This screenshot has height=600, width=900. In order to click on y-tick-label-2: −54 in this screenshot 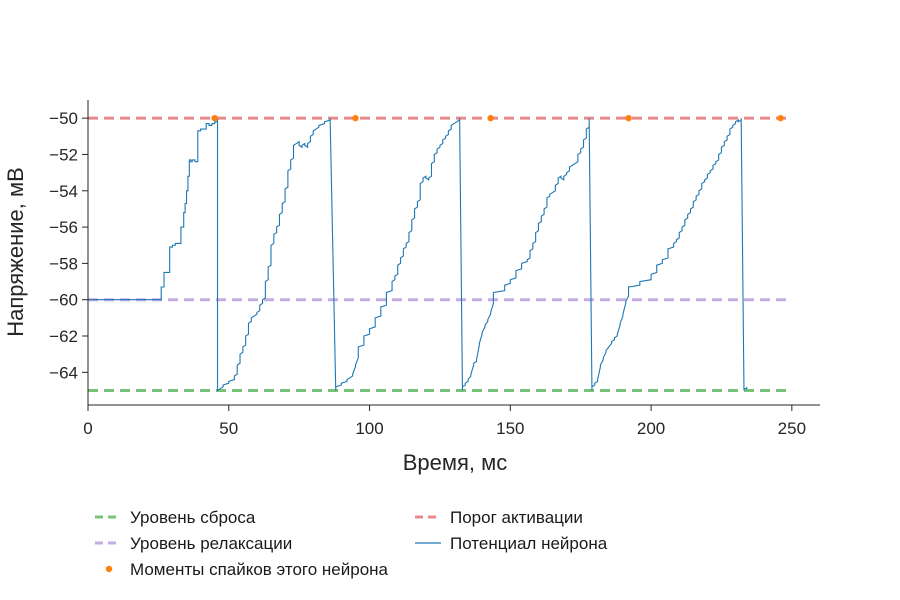, I will do `click(63, 191)`.